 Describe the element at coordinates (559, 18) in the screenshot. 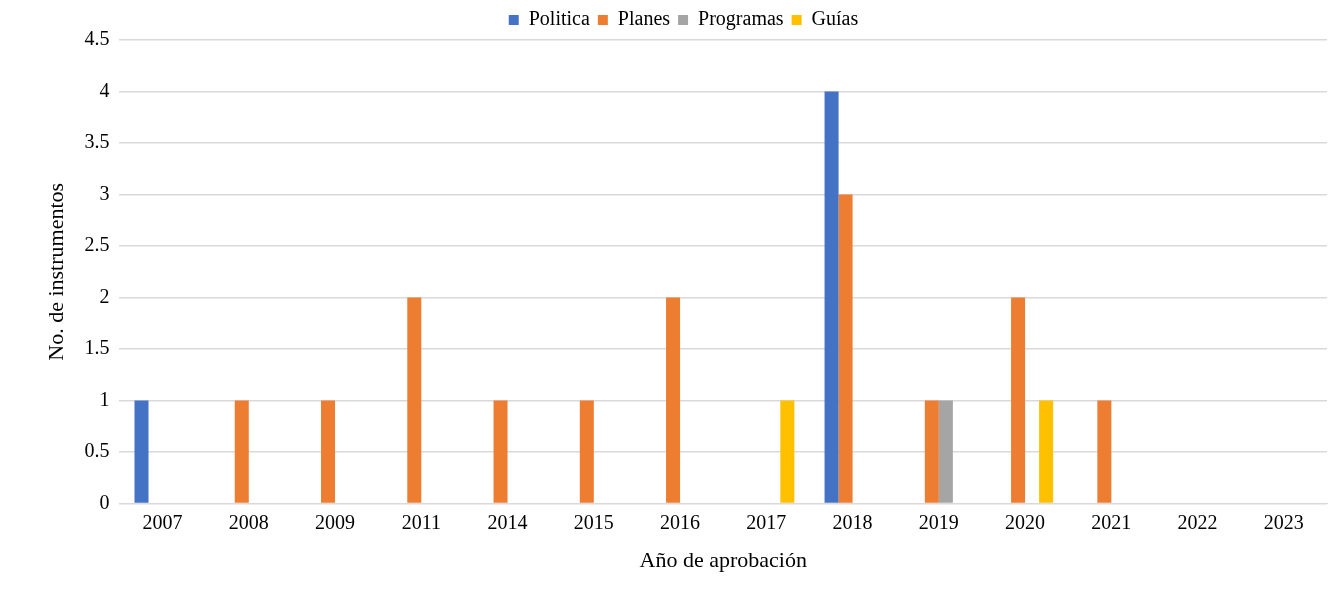

I see `legend-label: Politica` at that location.